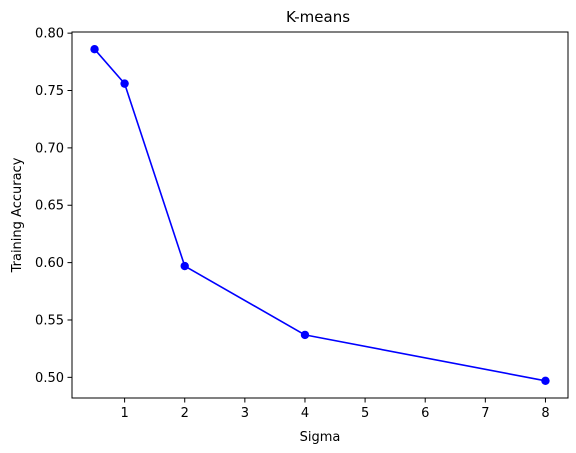 The width and height of the screenshot is (576, 453). Describe the element at coordinates (320, 437) in the screenshot. I see `x-axis-label: Sigma` at that location.